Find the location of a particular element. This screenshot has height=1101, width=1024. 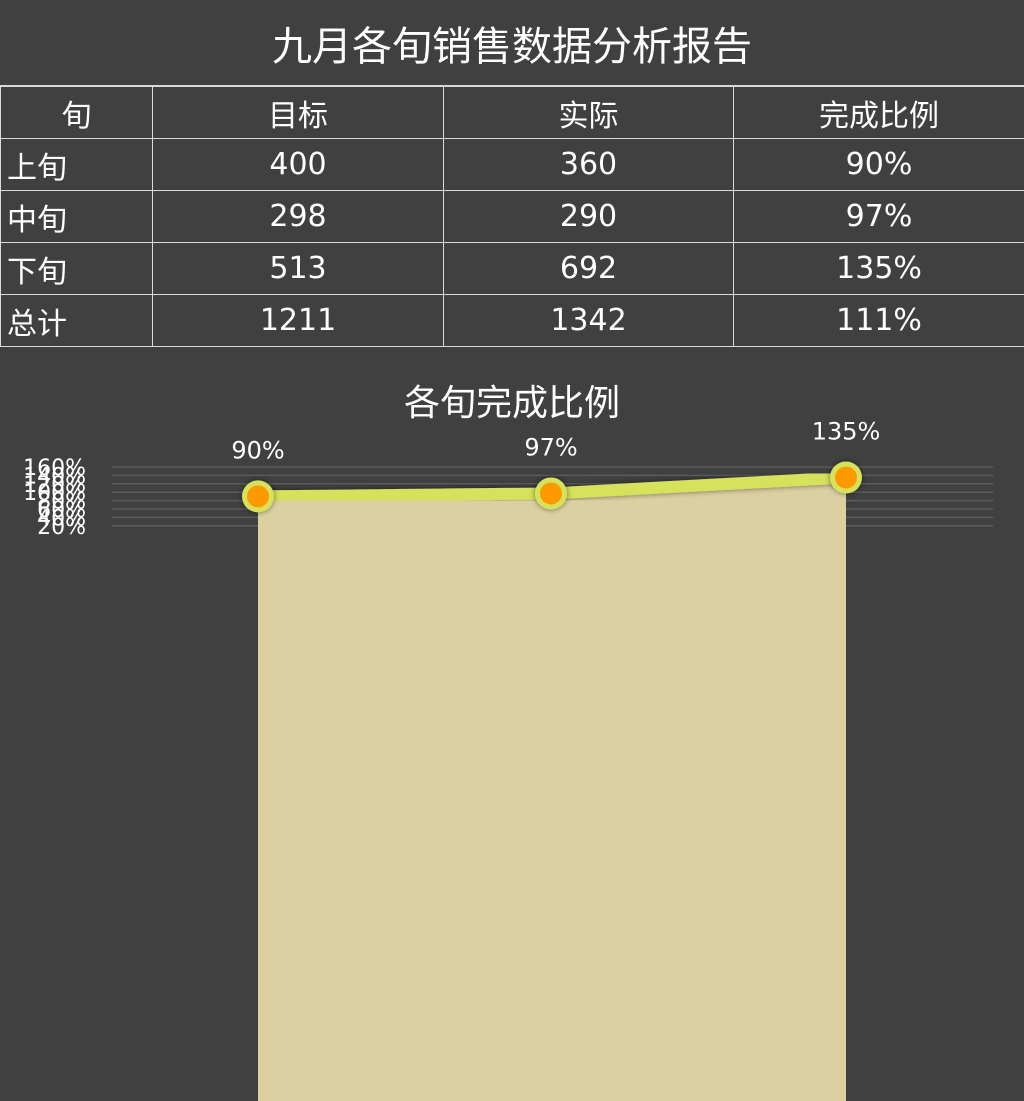

y-tick-label: 80% is located at coordinates (61, 502).